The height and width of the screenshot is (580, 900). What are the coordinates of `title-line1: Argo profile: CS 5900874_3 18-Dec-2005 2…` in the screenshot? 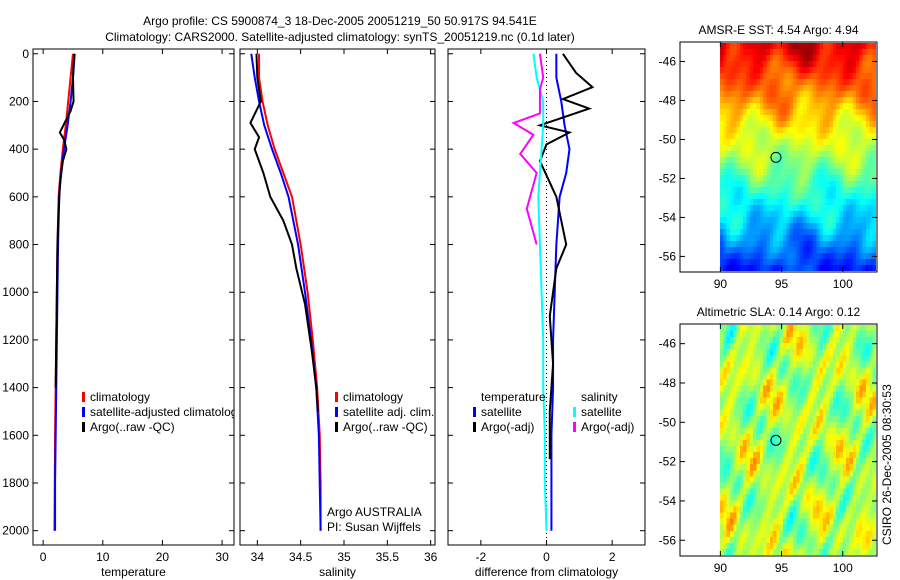 It's located at (340, 21).